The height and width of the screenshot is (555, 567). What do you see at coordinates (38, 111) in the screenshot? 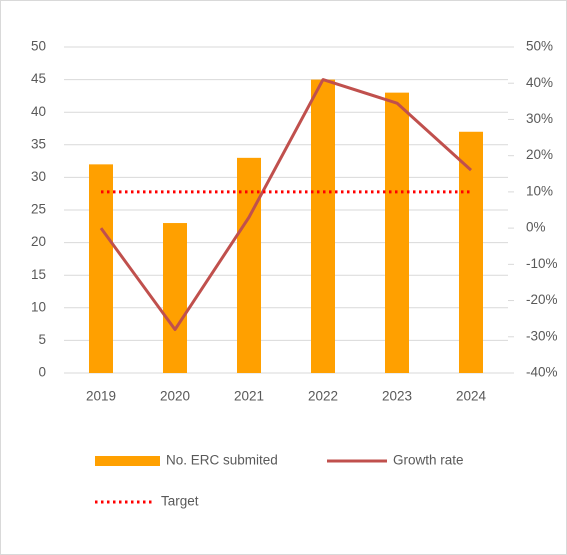
I see `y-tick-label: 40` at bounding box center [38, 111].